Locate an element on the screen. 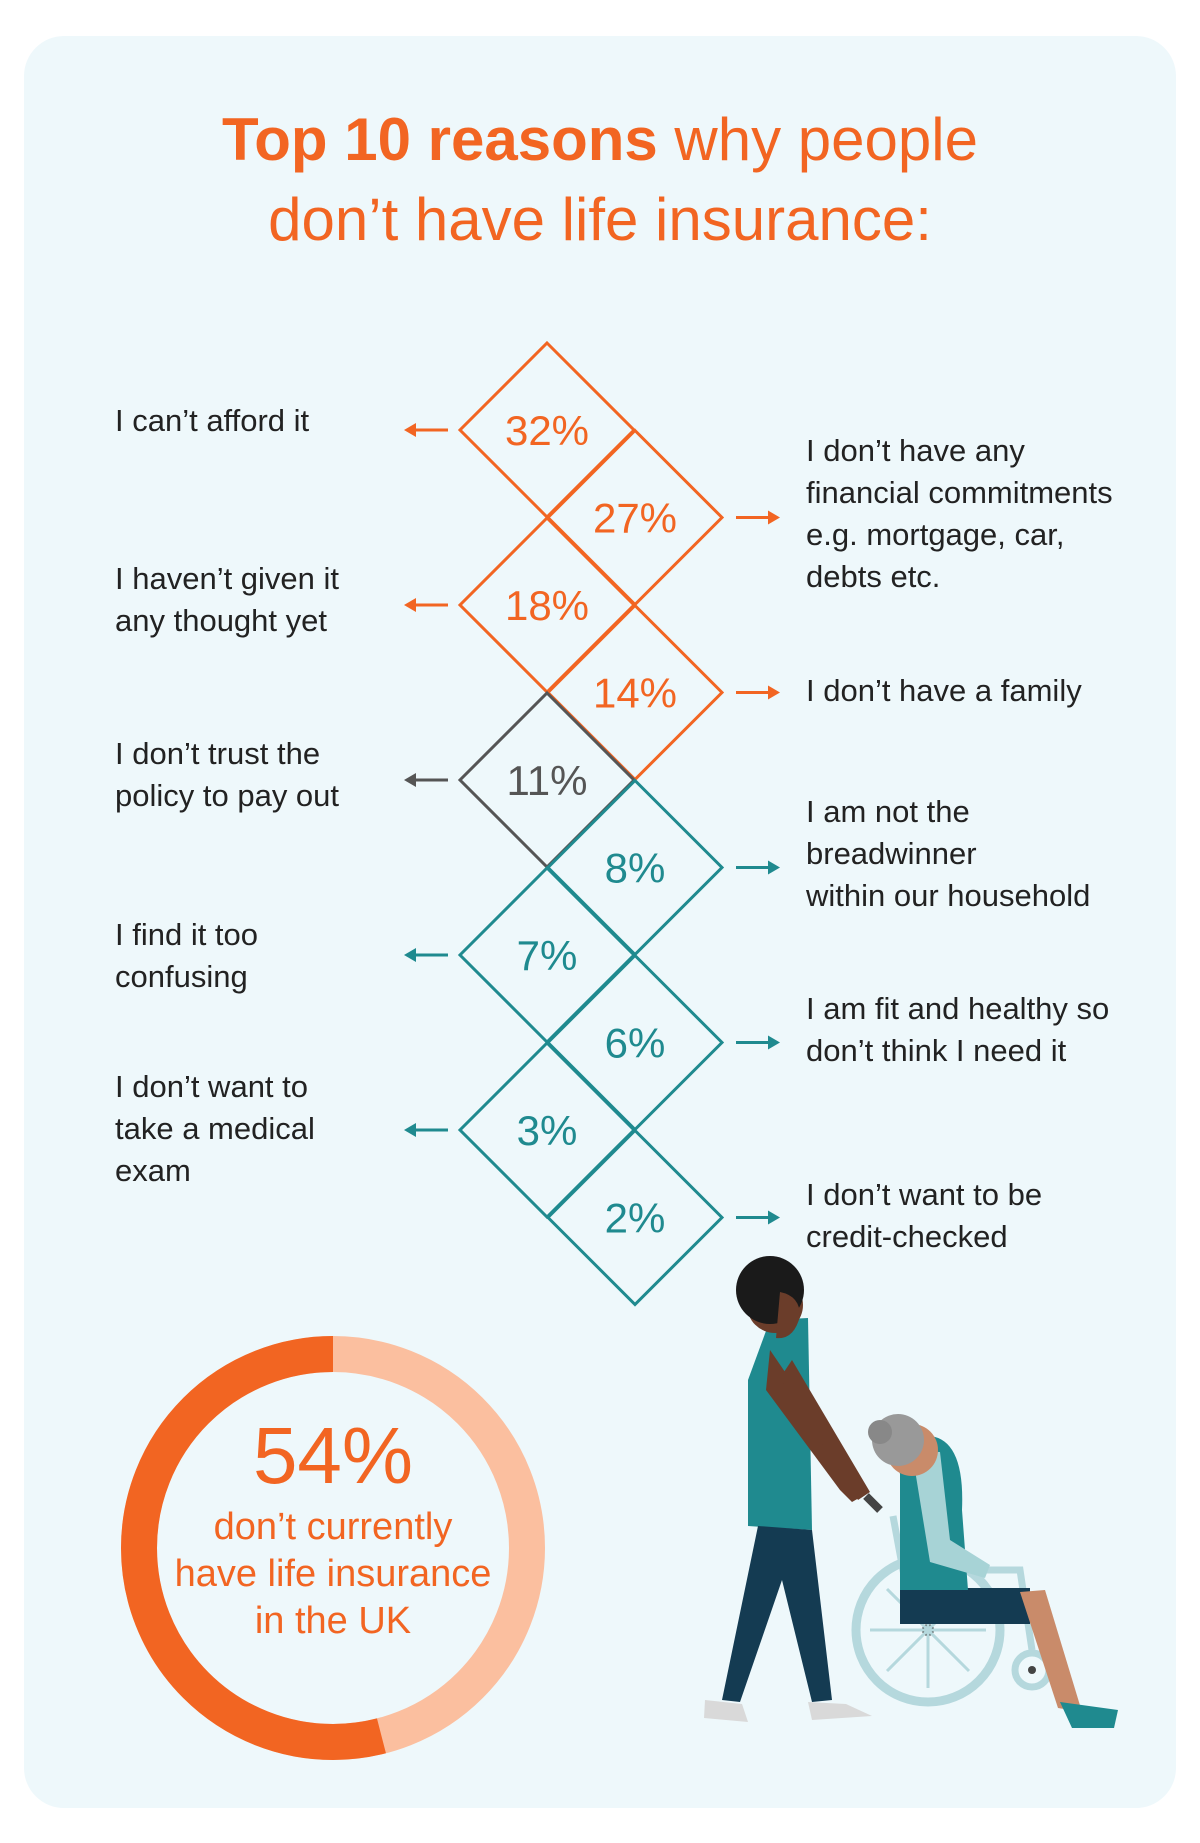  reason-value-label: 27% is located at coordinates (635, 518).